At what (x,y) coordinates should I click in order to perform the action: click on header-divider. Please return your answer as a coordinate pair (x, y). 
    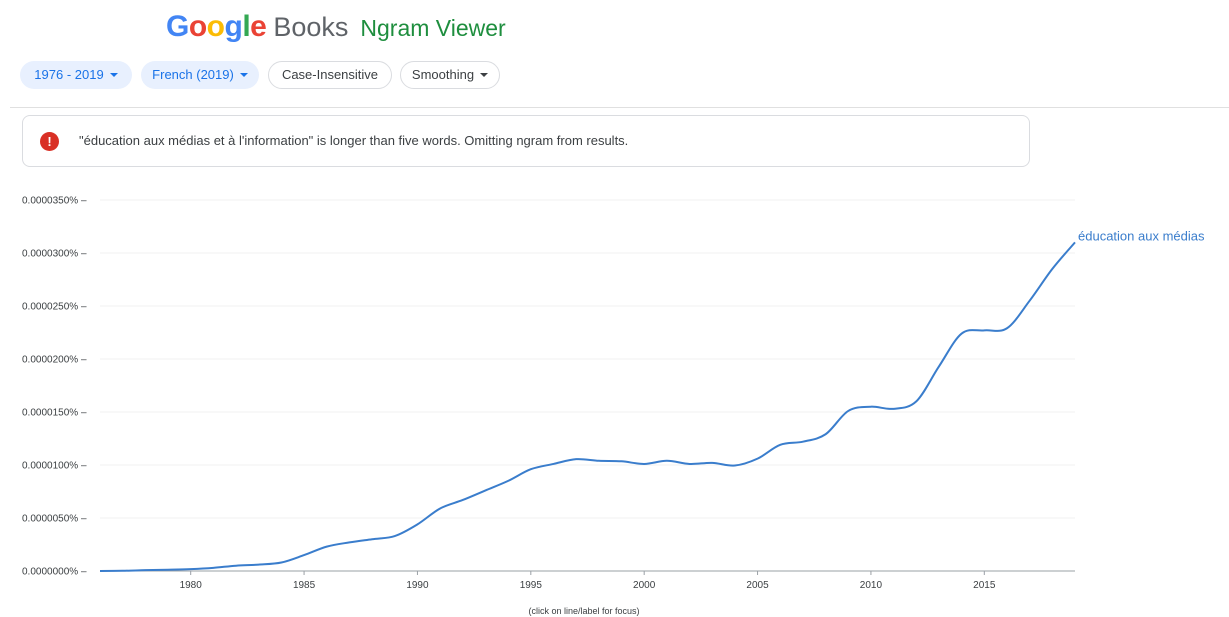
    Looking at the image, I should click on (619, 107).